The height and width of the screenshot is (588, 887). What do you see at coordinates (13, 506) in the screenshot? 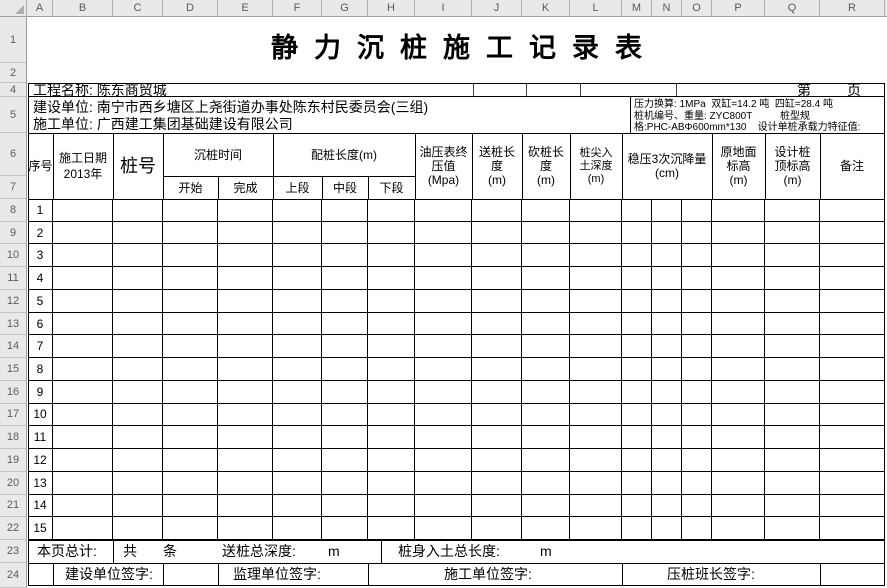
I see `row-header-21: 21` at bounding box center [13, 506].